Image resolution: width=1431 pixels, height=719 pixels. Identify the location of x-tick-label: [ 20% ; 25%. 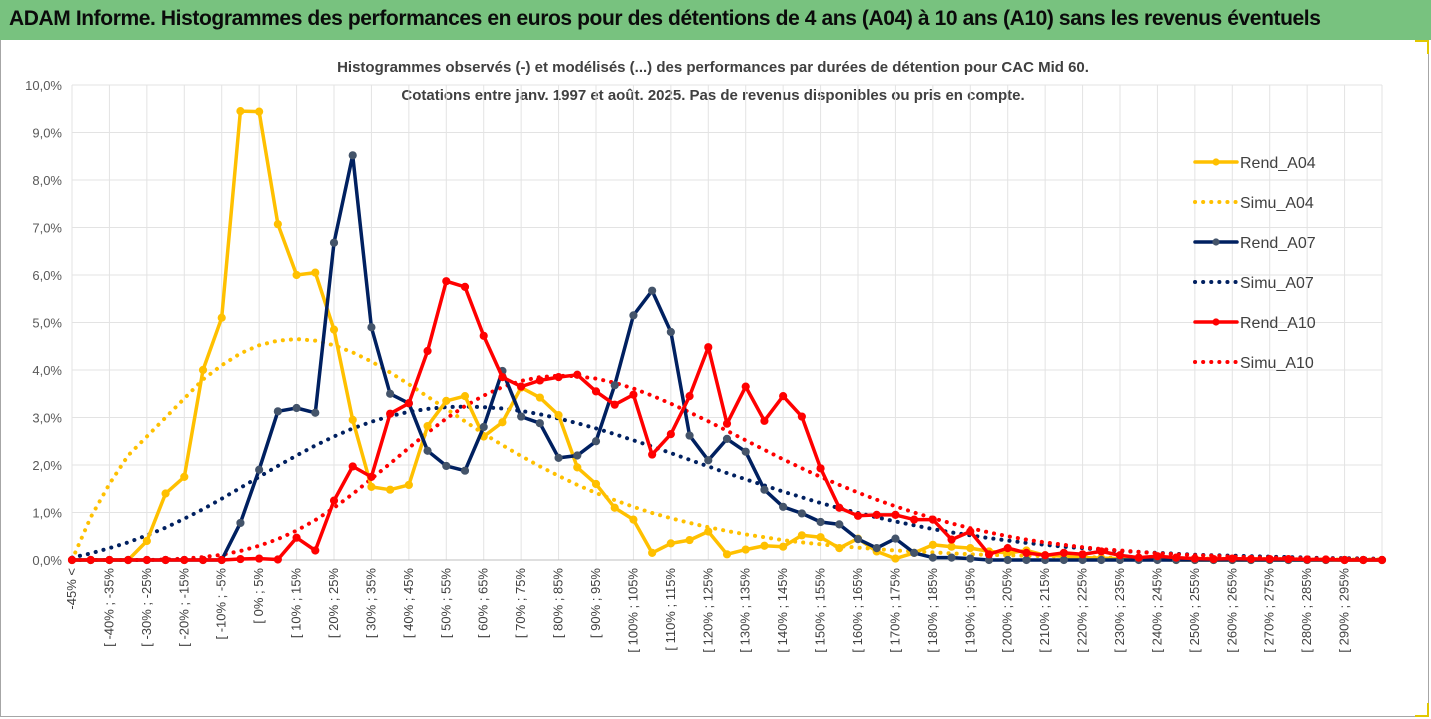
(333, 603).